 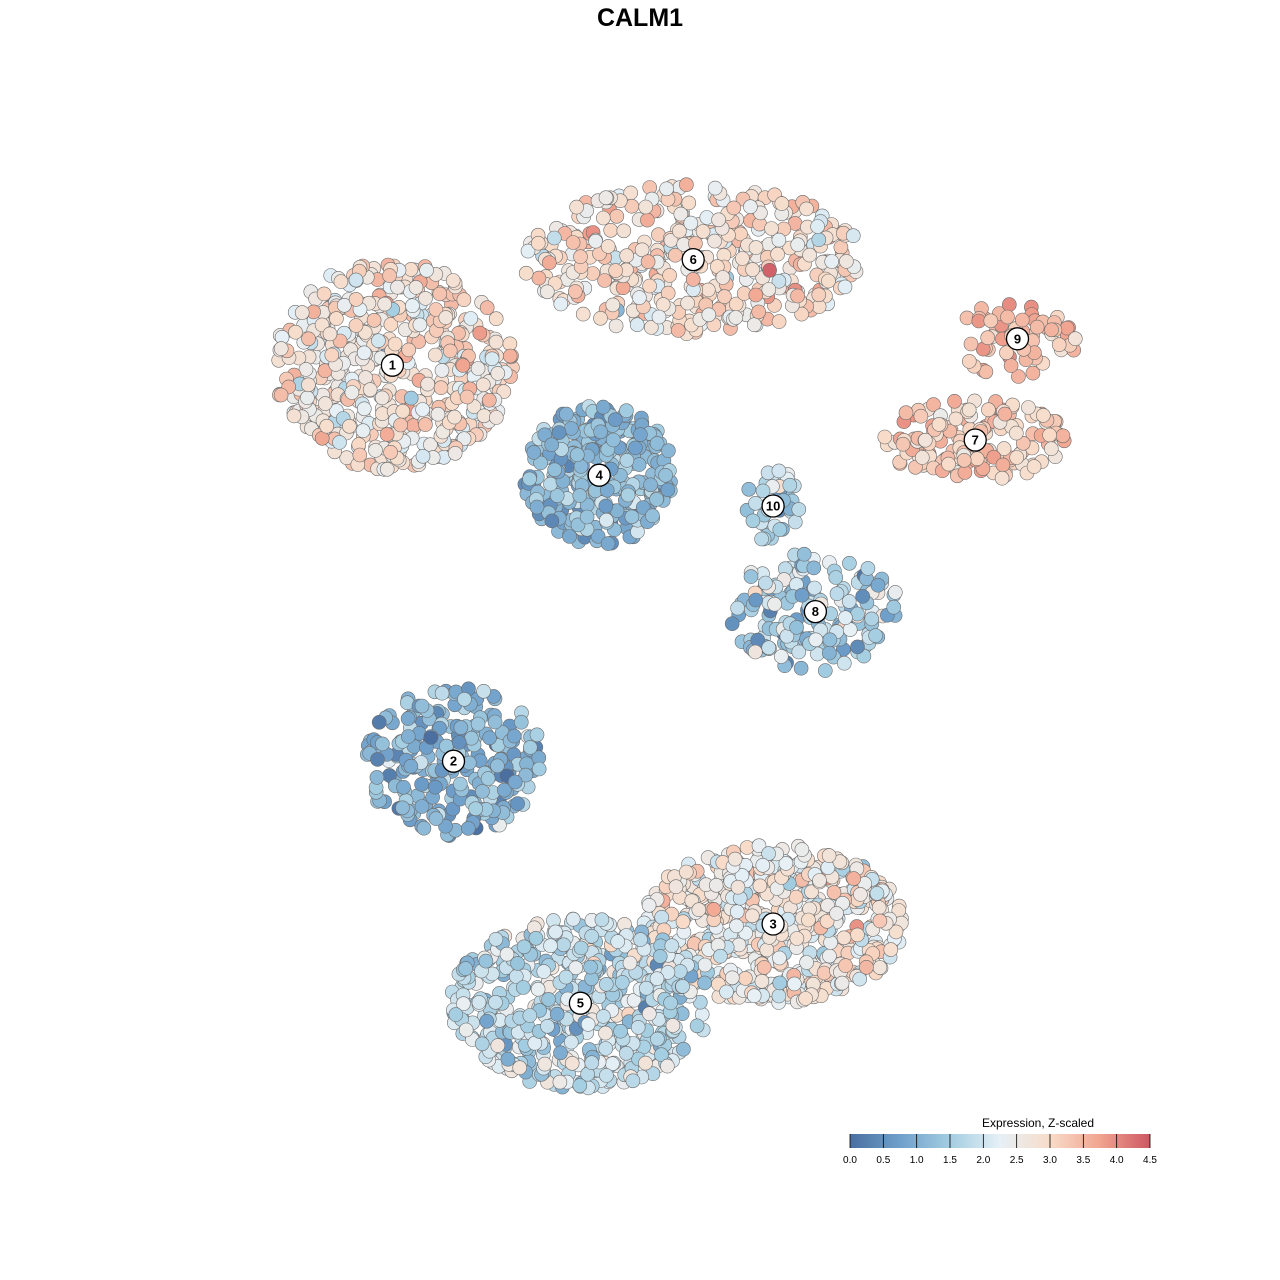 What do you see at coordinates (1017, 339) in the screenshot?
I see `cluster-label-9: 9` at bounding box center [1017, 339].